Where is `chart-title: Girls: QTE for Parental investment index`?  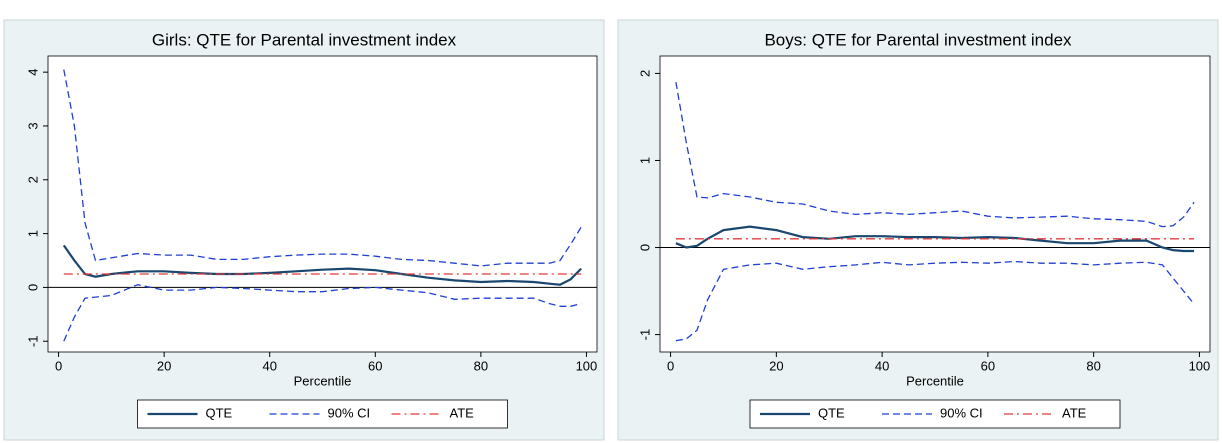 chart-title: Girls: QTE for Parental investment index is located at coordinates (304, 39).